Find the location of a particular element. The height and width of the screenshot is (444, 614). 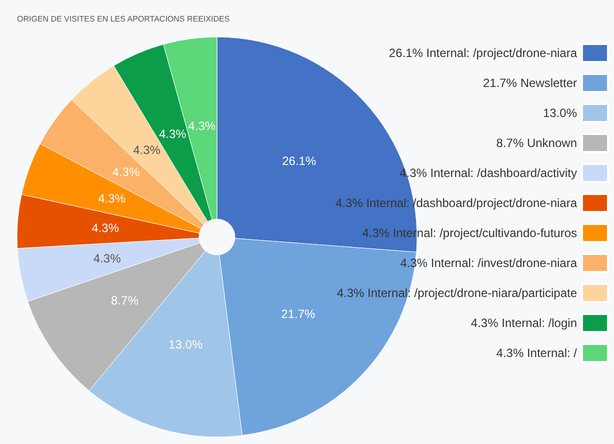

data-label: 26.1% is located at coordinates (299, 161).